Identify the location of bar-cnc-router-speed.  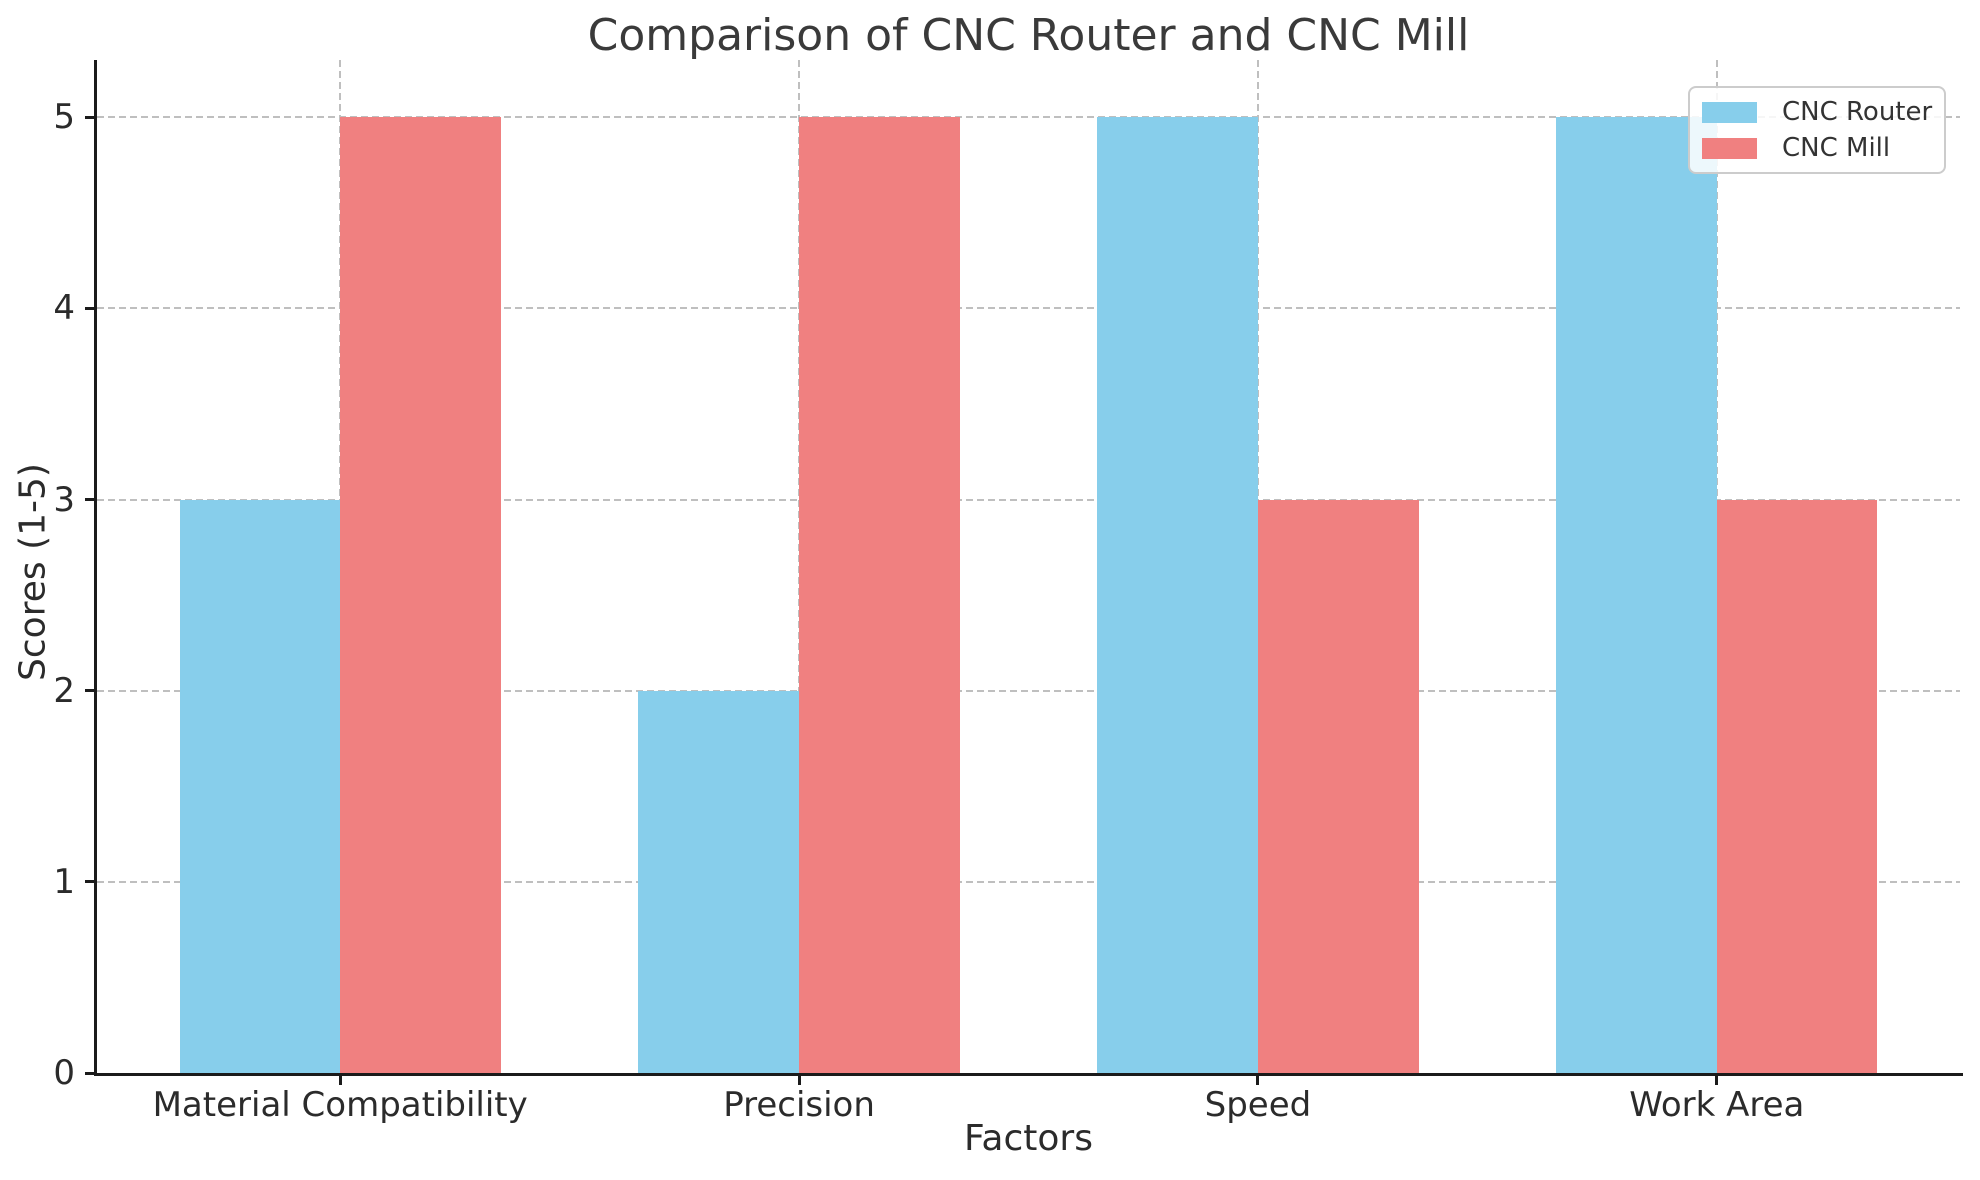
(1177, 595).